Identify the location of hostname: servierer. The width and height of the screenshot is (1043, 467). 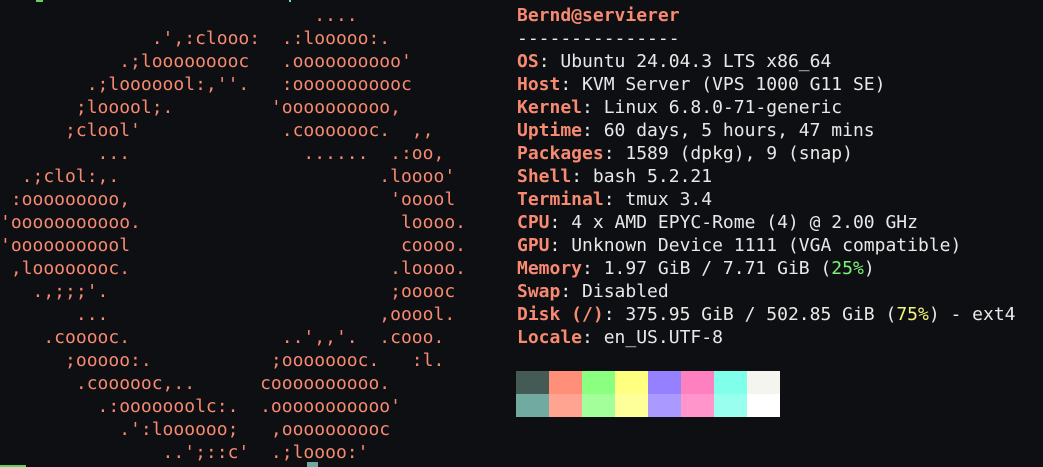
(631, 15).